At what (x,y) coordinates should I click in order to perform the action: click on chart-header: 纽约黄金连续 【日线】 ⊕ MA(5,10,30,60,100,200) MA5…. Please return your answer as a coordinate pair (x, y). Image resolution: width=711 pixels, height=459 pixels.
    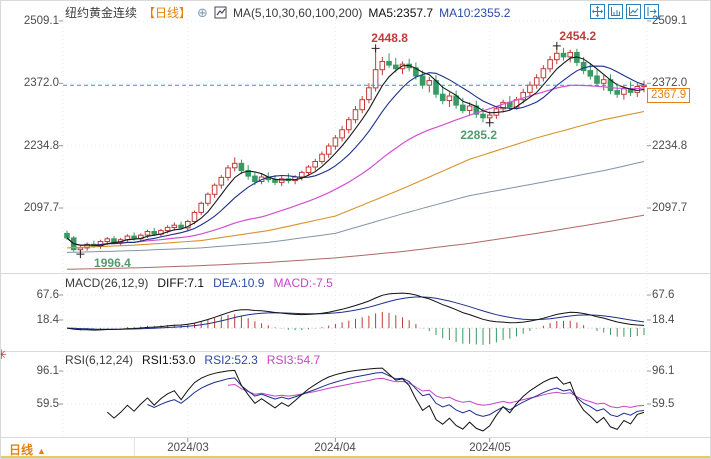
    Looking at the image, I should click on (287, 12).